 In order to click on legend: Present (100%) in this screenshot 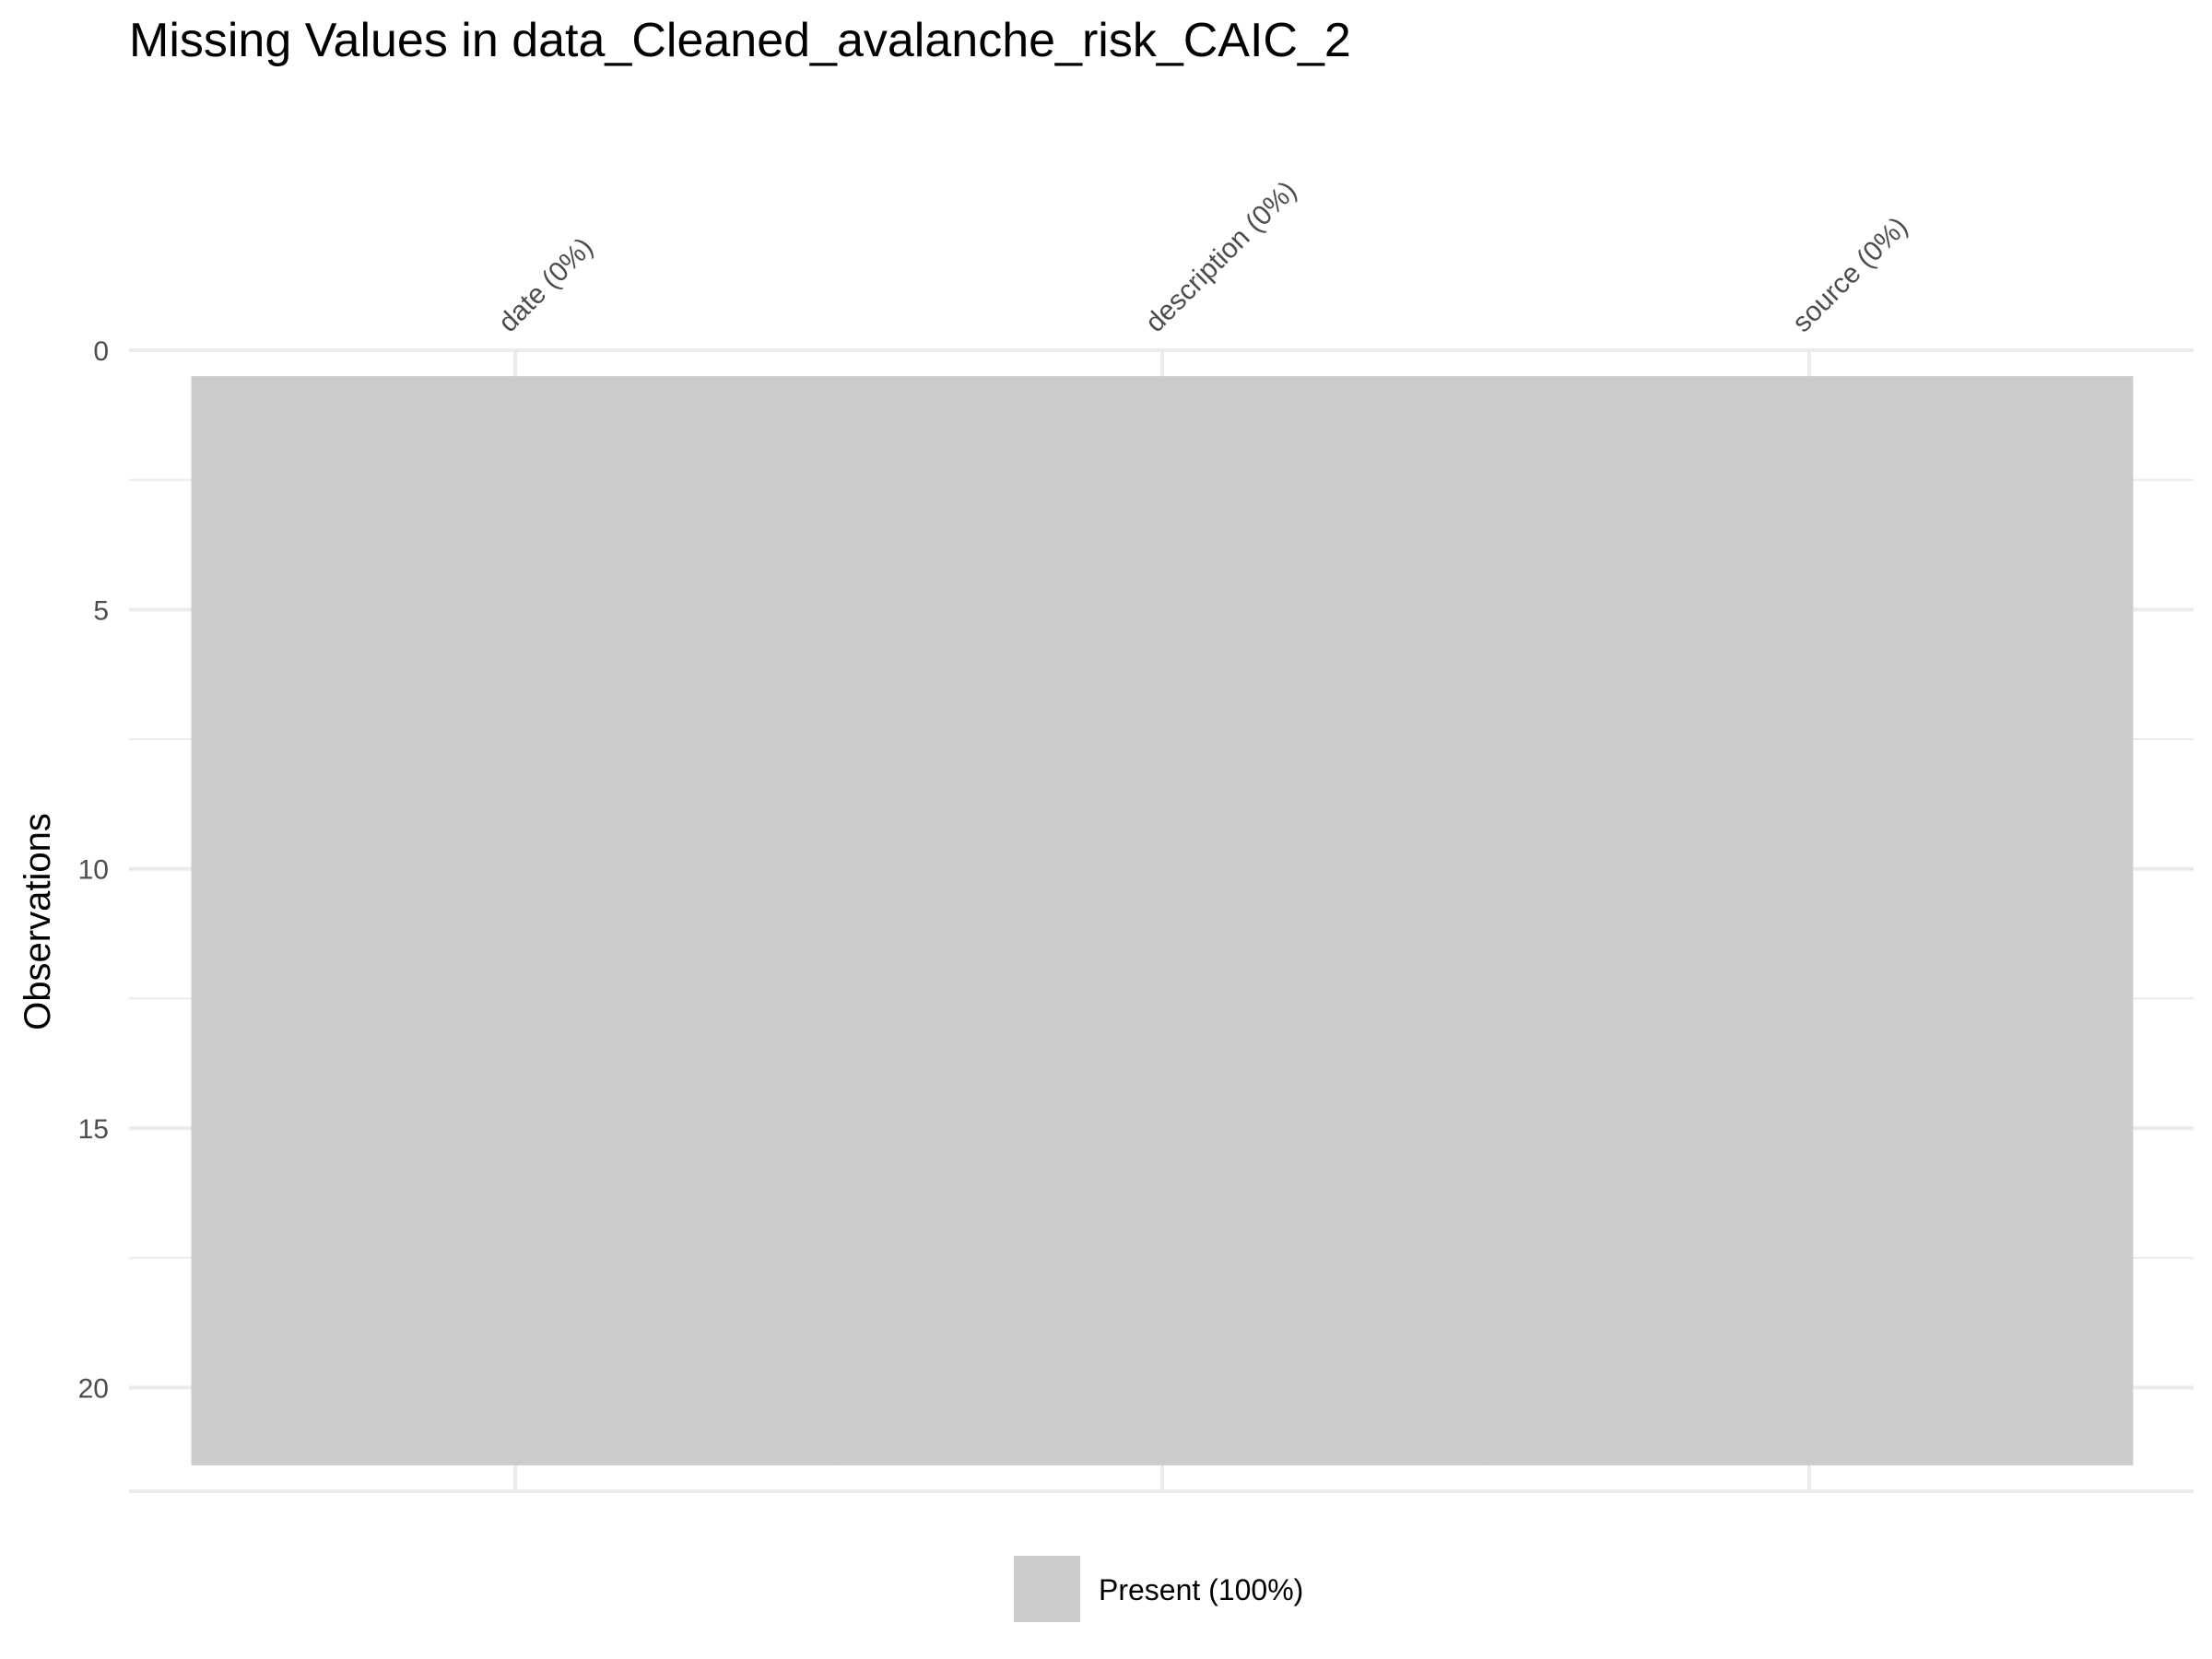, I will do `click(1158, 1589)`.